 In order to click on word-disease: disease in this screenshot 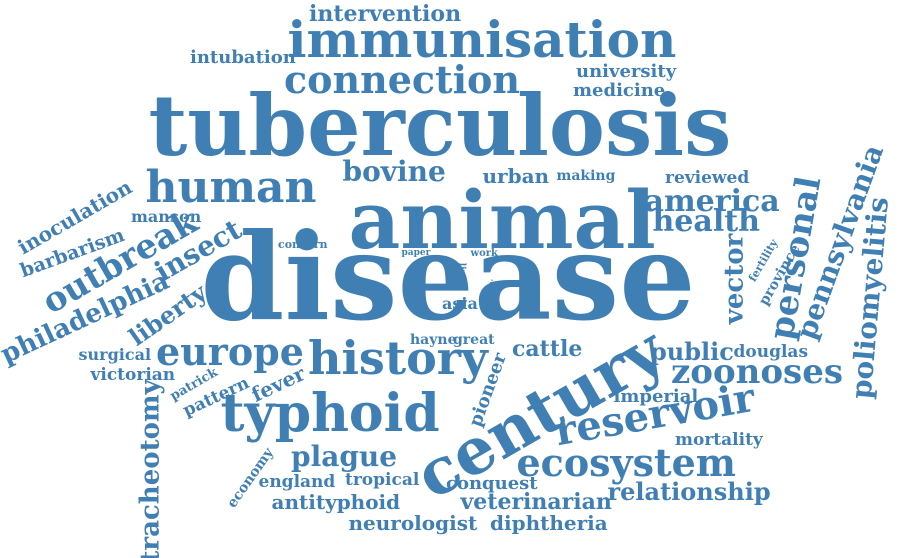, I will do `click(448, 278)`.